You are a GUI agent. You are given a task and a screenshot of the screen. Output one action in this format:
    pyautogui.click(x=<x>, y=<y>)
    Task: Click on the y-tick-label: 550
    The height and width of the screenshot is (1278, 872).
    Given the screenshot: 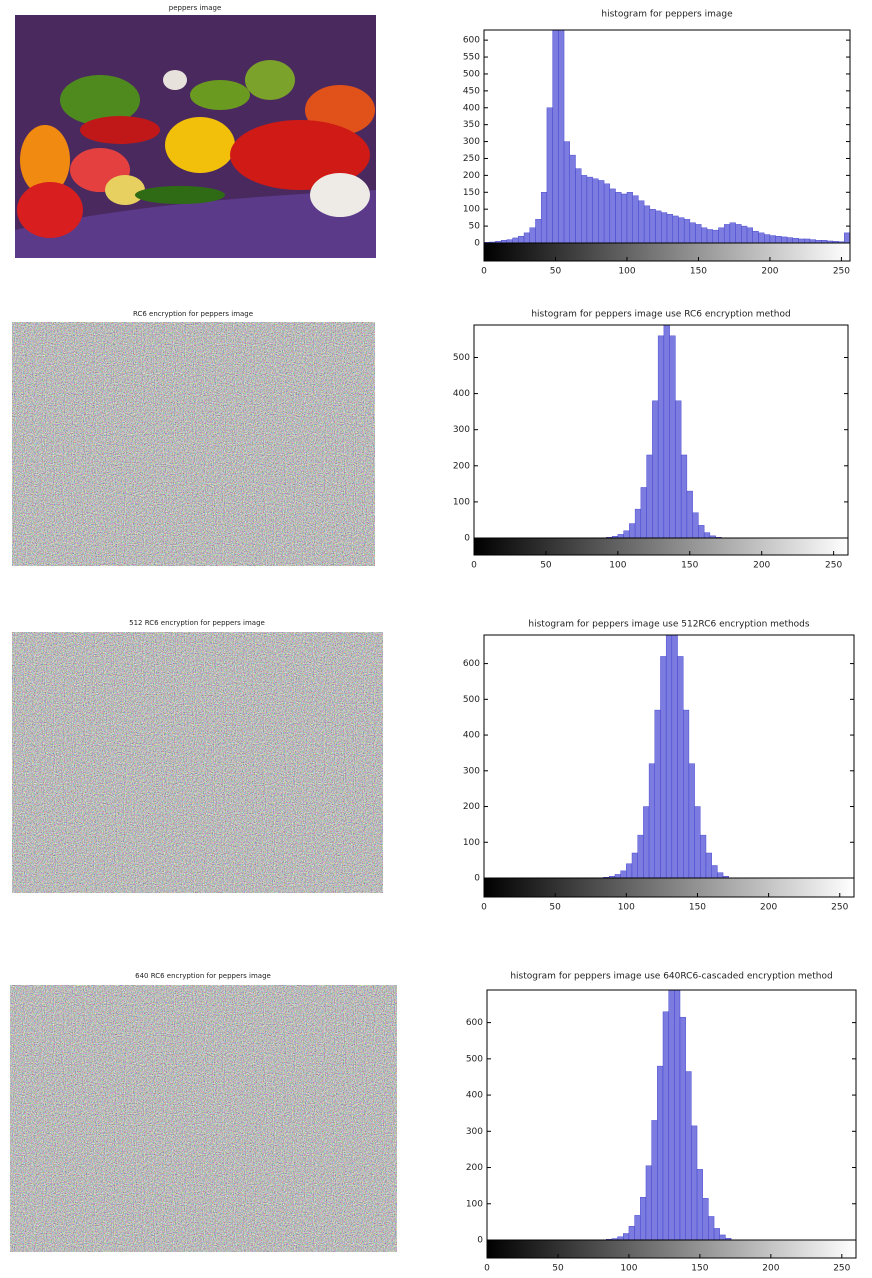 What is the action you would take?
    pyautogui.click(x=471, y=58)
    